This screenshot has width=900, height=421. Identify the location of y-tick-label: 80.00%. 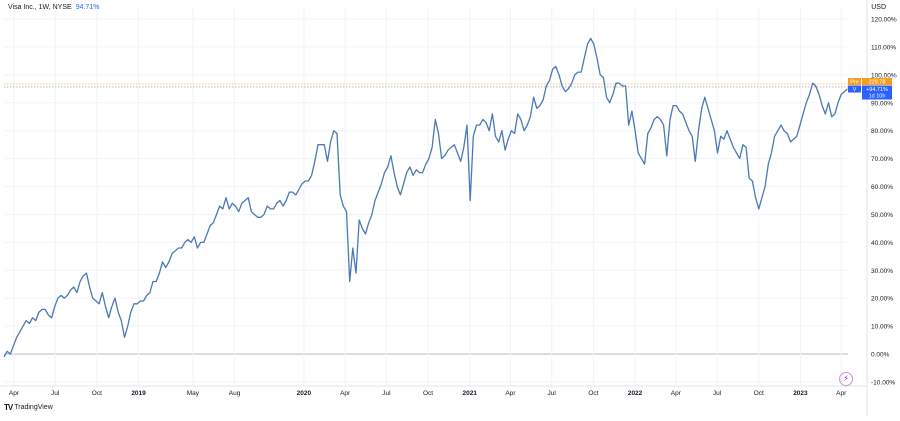
(882, 131).